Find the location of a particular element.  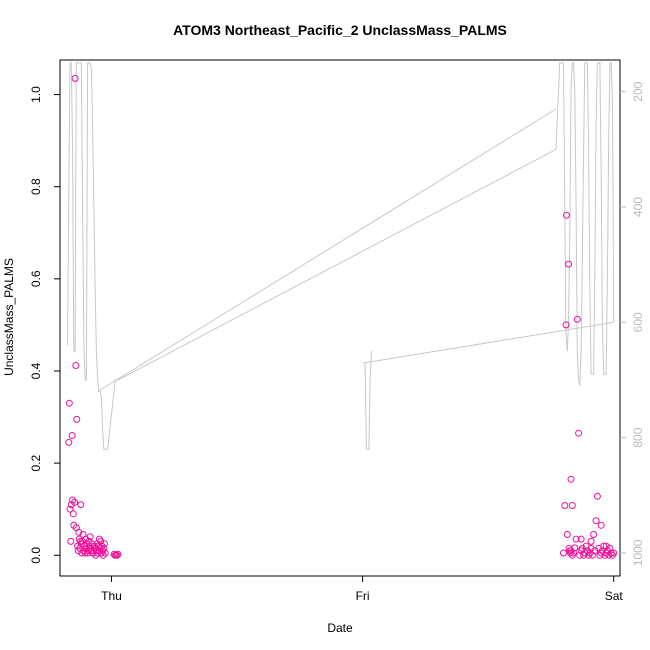

y2-tick-label: 600 is located at coordinates (638, 322).